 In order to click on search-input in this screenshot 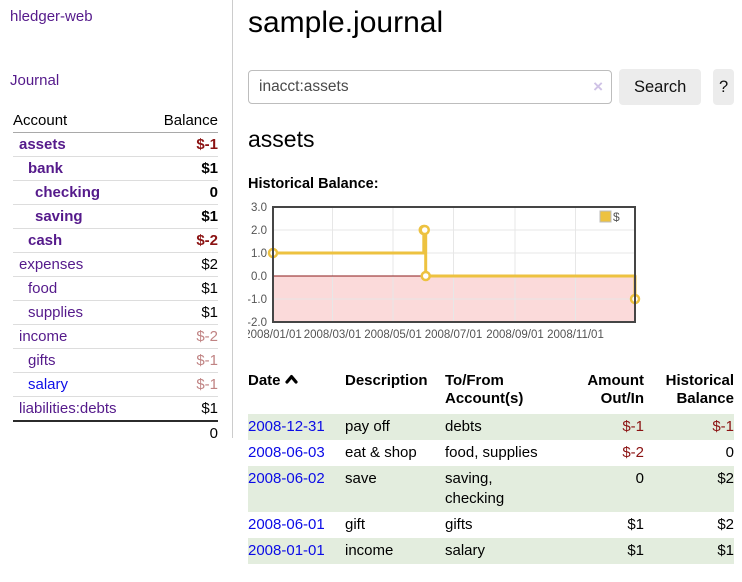, I will do `click(430, 87)`.